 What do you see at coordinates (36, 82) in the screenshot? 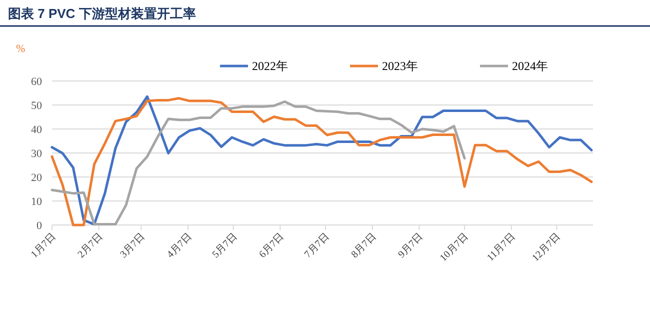
I see `y-tick-label: 60` at bounding box center [36, 82].